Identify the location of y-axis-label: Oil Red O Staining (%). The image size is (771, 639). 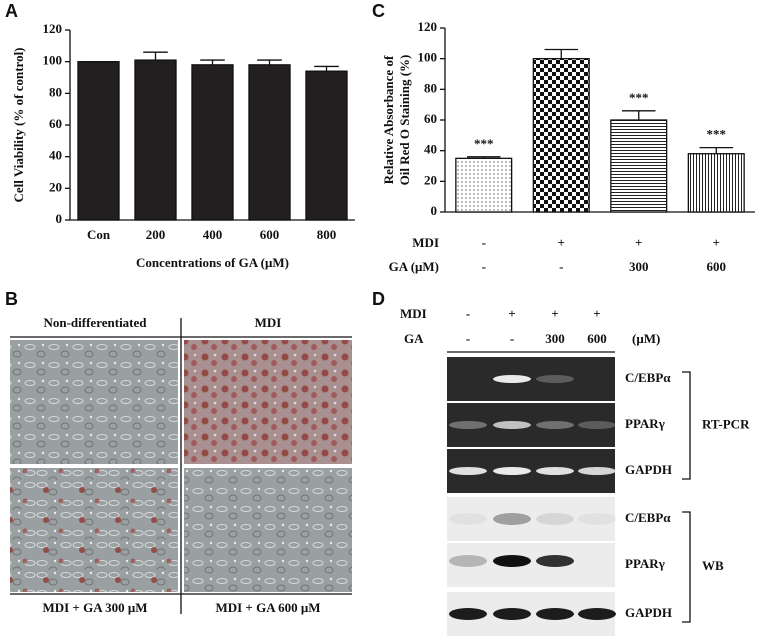
(404, 120).